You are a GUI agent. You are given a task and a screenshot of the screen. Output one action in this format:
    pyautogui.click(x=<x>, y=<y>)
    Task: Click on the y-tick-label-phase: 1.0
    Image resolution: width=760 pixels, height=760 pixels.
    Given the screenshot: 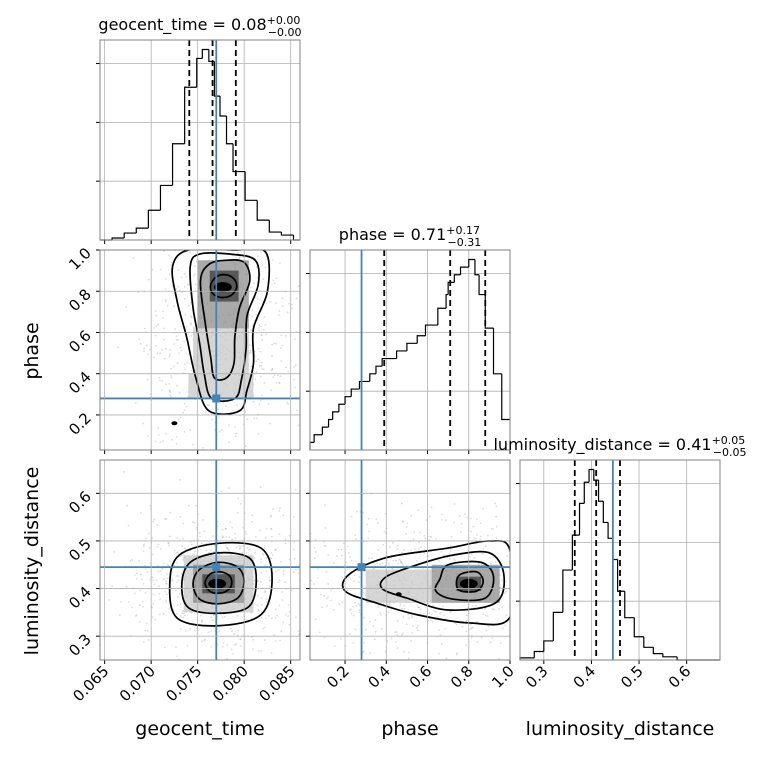 What is the action you would take?
    pyautogui.click(x=80, y=259)
    